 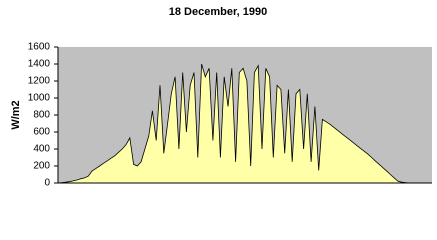 What do you see at coordinates (218, 12) in the screenshot?
I see `chart-title: 18 December, 1990` at bounding box center [218, 12].